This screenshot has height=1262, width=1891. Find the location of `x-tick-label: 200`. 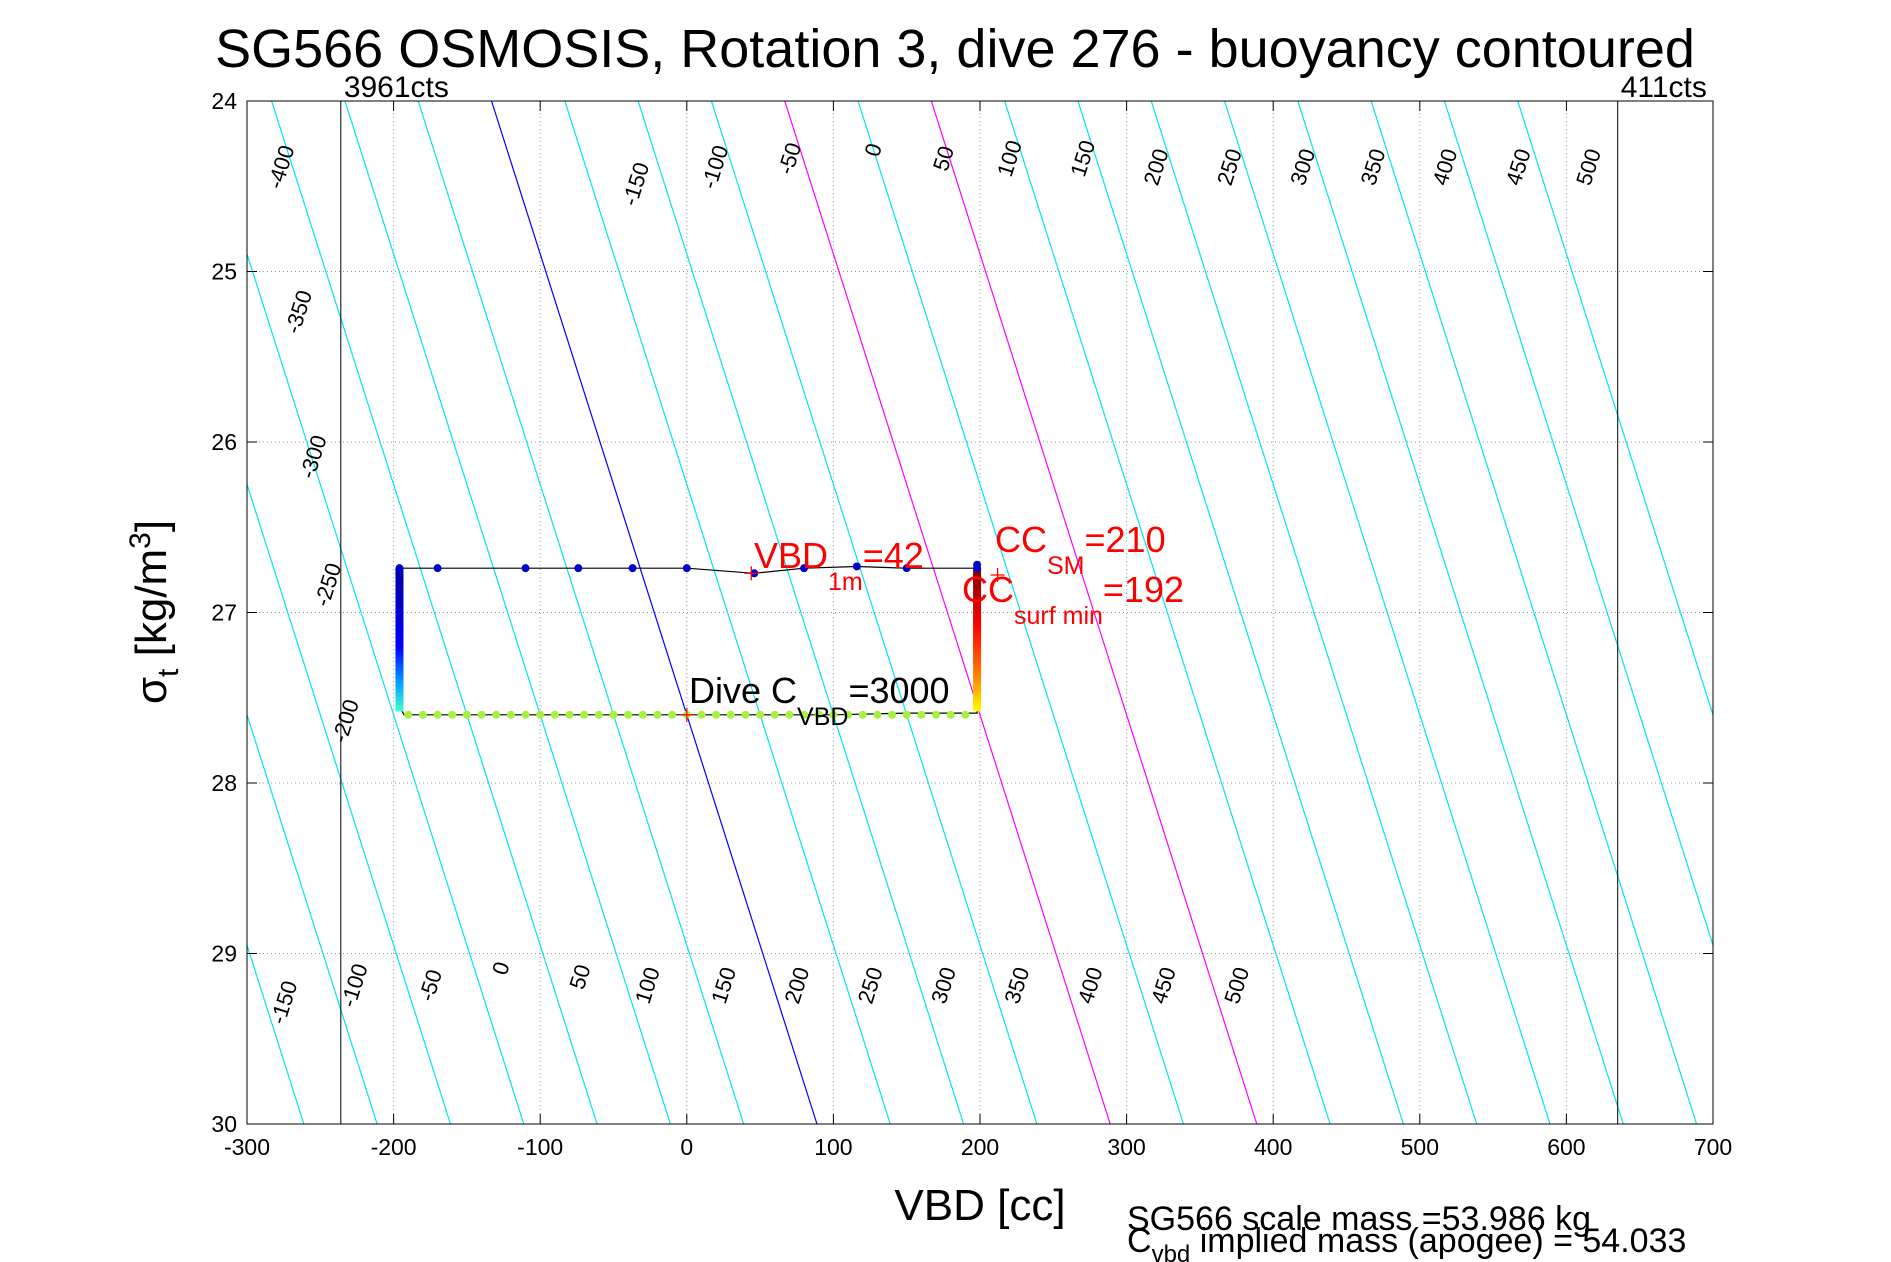

x-tick-label: 200 is located at coordinates (980, 1147).